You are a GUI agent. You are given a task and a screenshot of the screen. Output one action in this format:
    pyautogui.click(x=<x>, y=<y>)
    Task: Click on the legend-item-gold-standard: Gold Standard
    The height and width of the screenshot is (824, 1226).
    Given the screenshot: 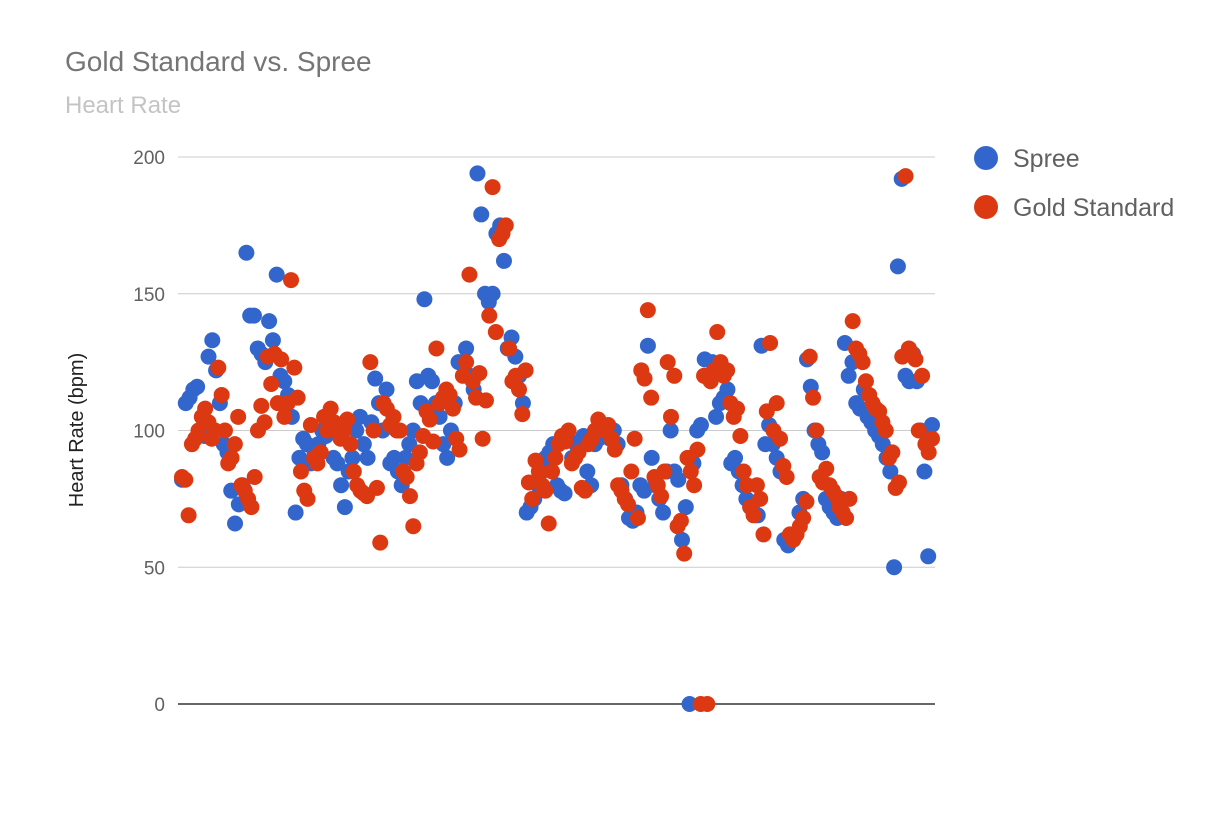 What is the action you would take?
    pyautogui.click(x=1074, y=208)
    